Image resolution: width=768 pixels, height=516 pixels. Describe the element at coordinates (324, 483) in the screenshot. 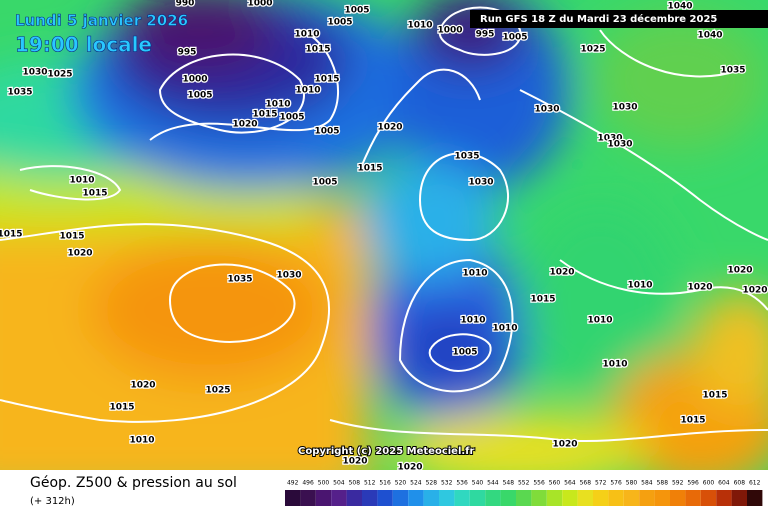

I see `colorbar-label: 500` at that location.